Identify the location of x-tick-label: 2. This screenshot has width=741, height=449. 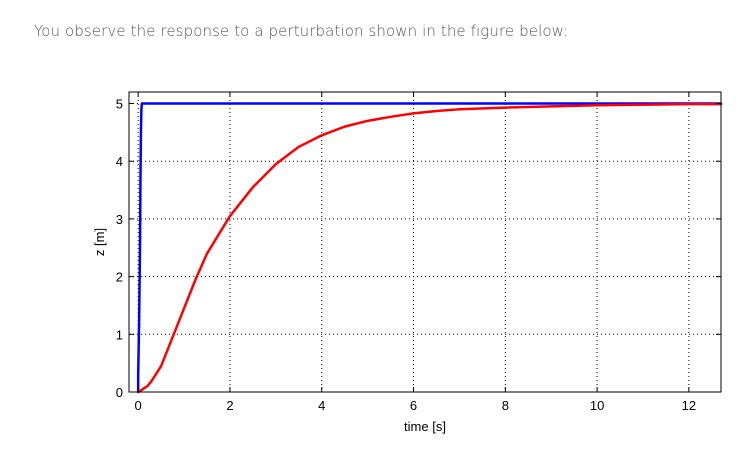
(229, 405).